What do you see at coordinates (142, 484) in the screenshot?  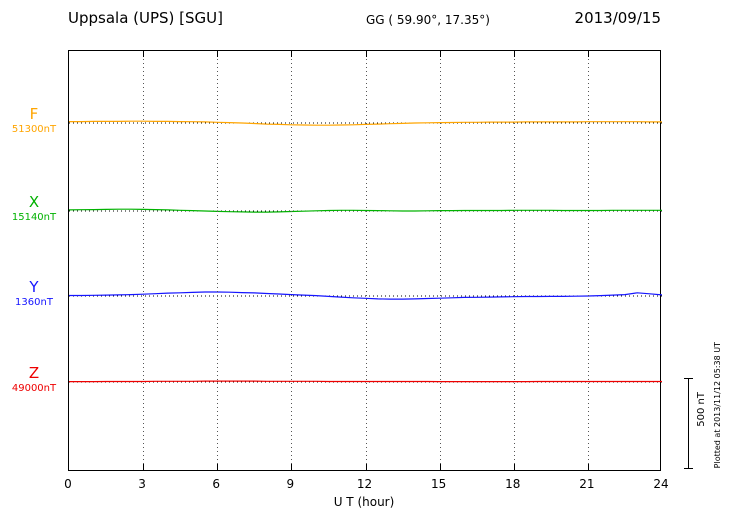 I see `x-tick-label: 3` at bounding box center [142, 484].